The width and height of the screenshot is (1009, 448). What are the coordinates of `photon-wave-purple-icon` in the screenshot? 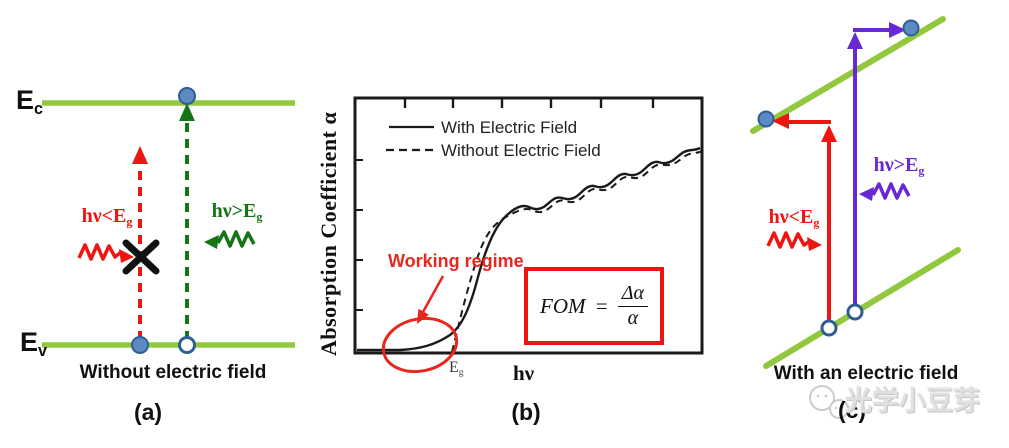 It's located at (891, 191).